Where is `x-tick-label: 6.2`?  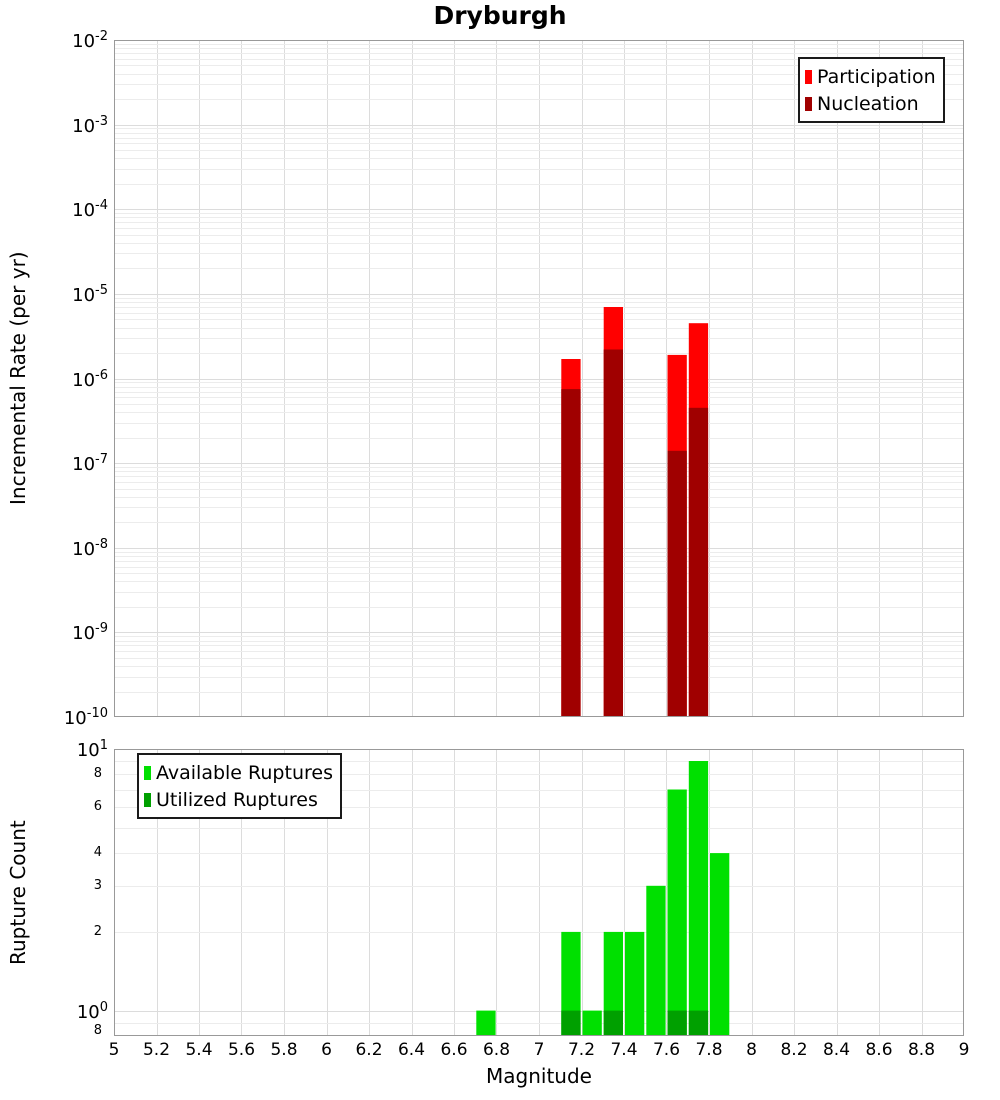 x-tick-label: 6.2 is located at coordinates (369, 1050).